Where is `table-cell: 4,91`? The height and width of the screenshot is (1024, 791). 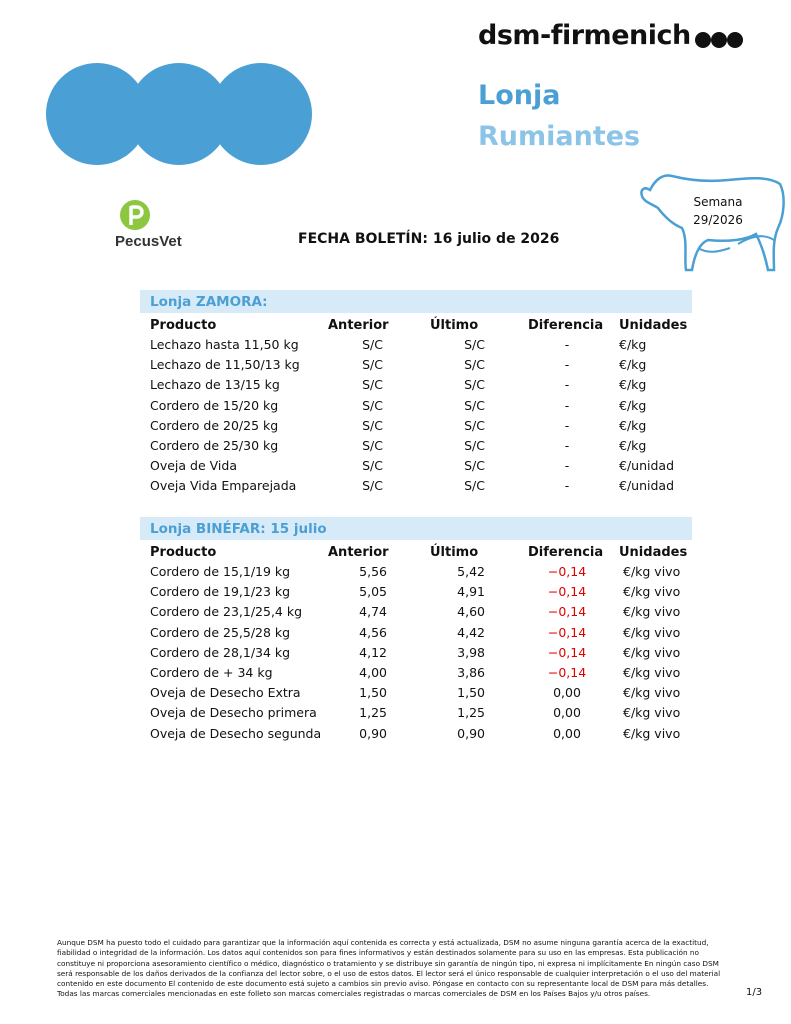
table-cell: 4,91 is located at coordinates (471, 592).